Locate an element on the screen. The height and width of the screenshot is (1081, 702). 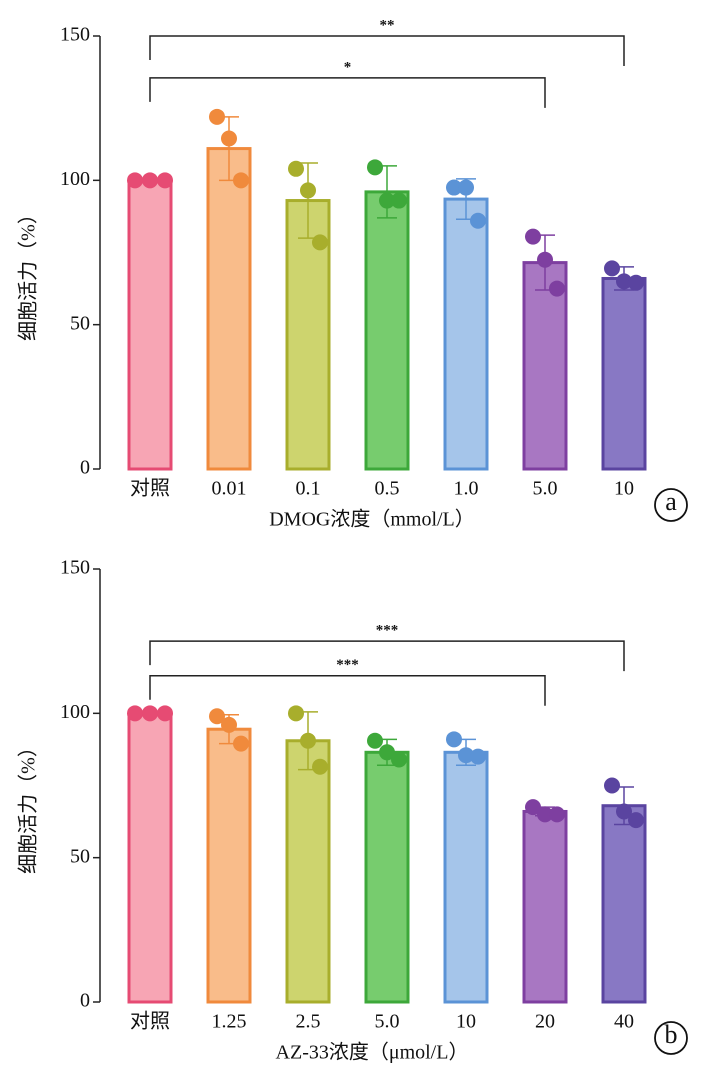
x-axis-label: DMOG浓度（mmol/L） is located at coordinates (372, 519).